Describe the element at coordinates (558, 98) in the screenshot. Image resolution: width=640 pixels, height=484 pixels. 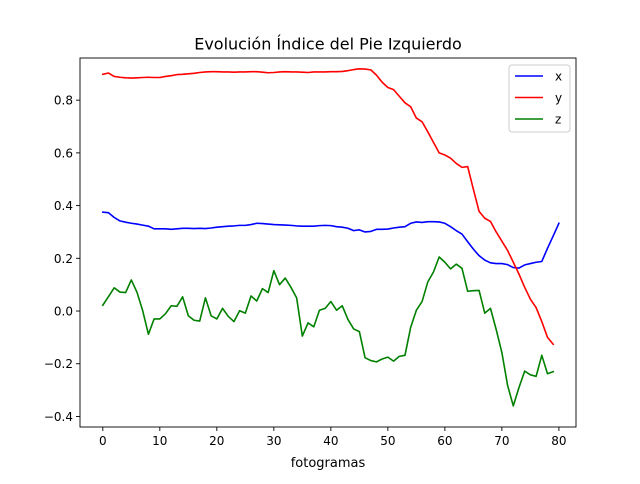
I see `legend-label-y: y` at that location.